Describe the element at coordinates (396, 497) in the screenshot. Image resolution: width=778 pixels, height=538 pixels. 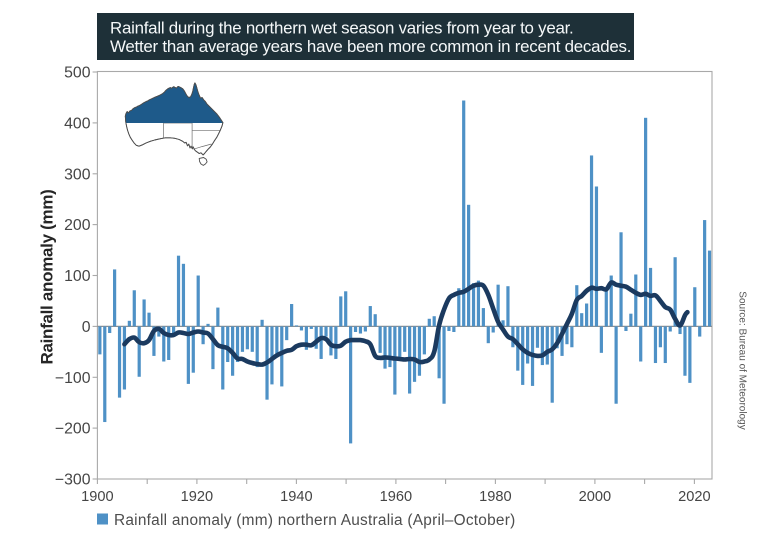
I see `svg-text: 1960` at that location.